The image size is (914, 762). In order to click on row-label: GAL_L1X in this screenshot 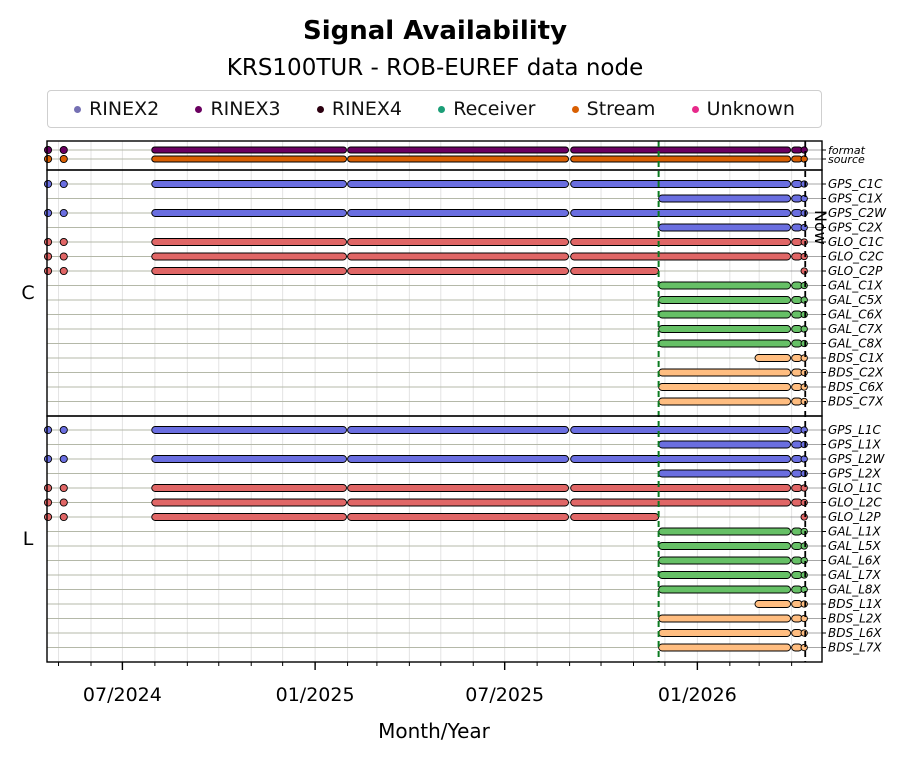, I will do `click(855, 532)`.